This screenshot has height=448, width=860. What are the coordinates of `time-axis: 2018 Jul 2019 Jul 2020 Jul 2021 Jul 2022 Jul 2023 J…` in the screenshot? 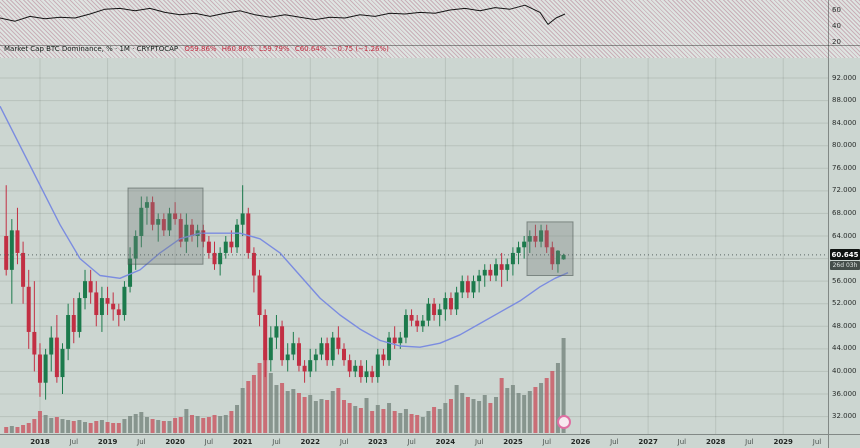 It's located at (414, 441).